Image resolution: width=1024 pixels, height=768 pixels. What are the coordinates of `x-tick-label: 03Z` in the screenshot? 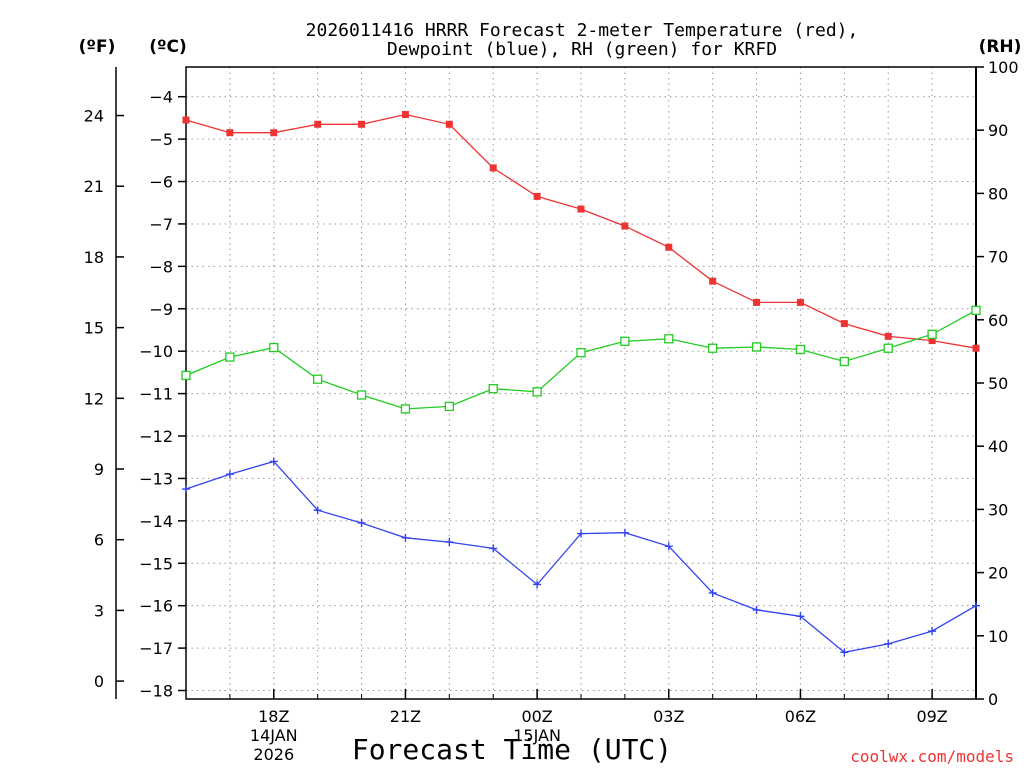 It's located at (668, 716).